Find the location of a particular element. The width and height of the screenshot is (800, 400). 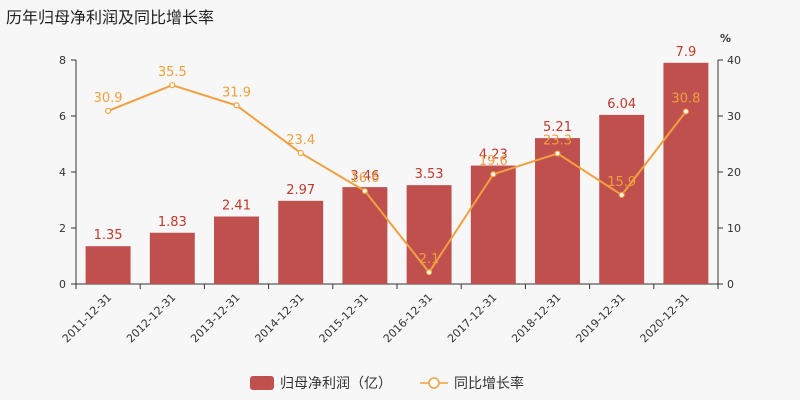

growth-value-label: 31.9 is located at coordinates (236, 92).